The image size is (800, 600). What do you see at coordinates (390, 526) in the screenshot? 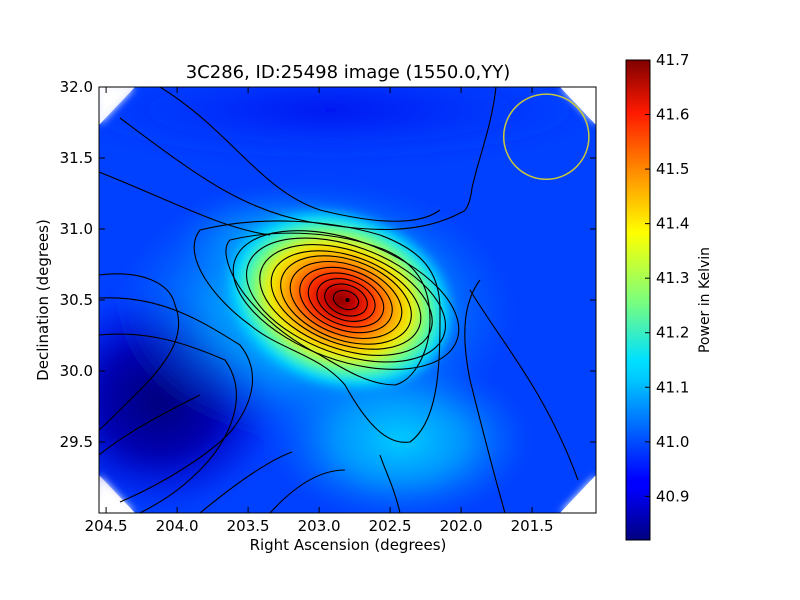
I see `x-tick-label: 202.5` at bounding box center [390, 526].